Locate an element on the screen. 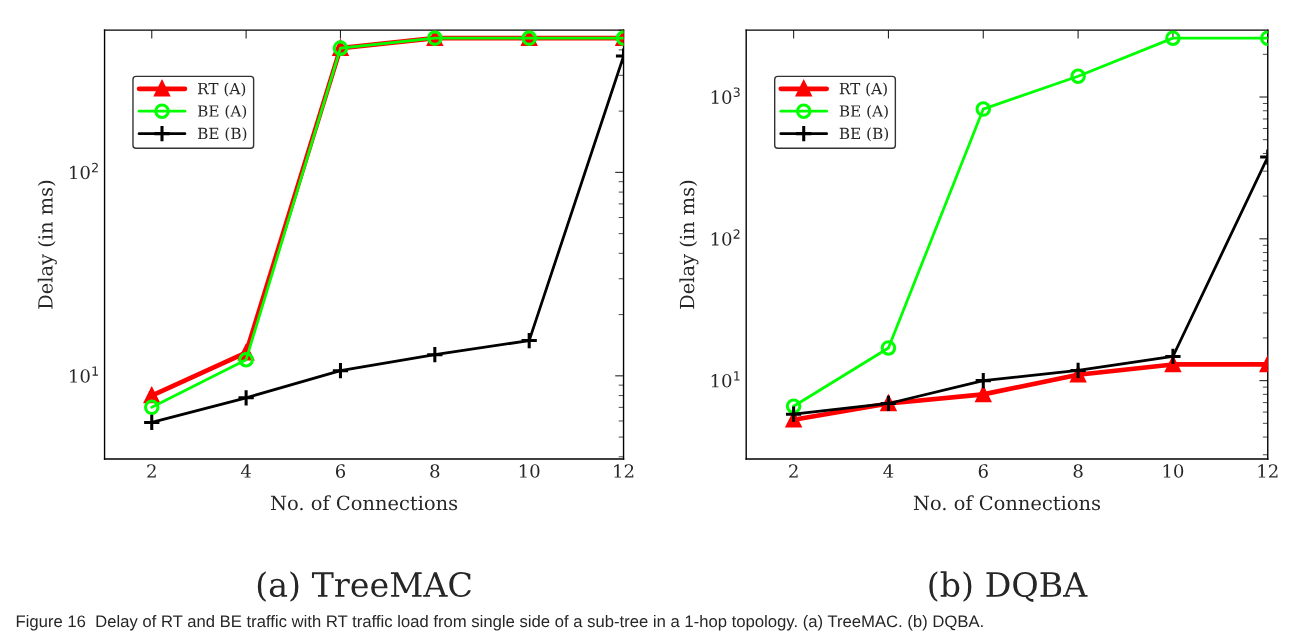 Image resolution: width=1291 pixels, height=642 pixels. y-tick-label: 10$^{3}$ is located at coordinates (725, 95).